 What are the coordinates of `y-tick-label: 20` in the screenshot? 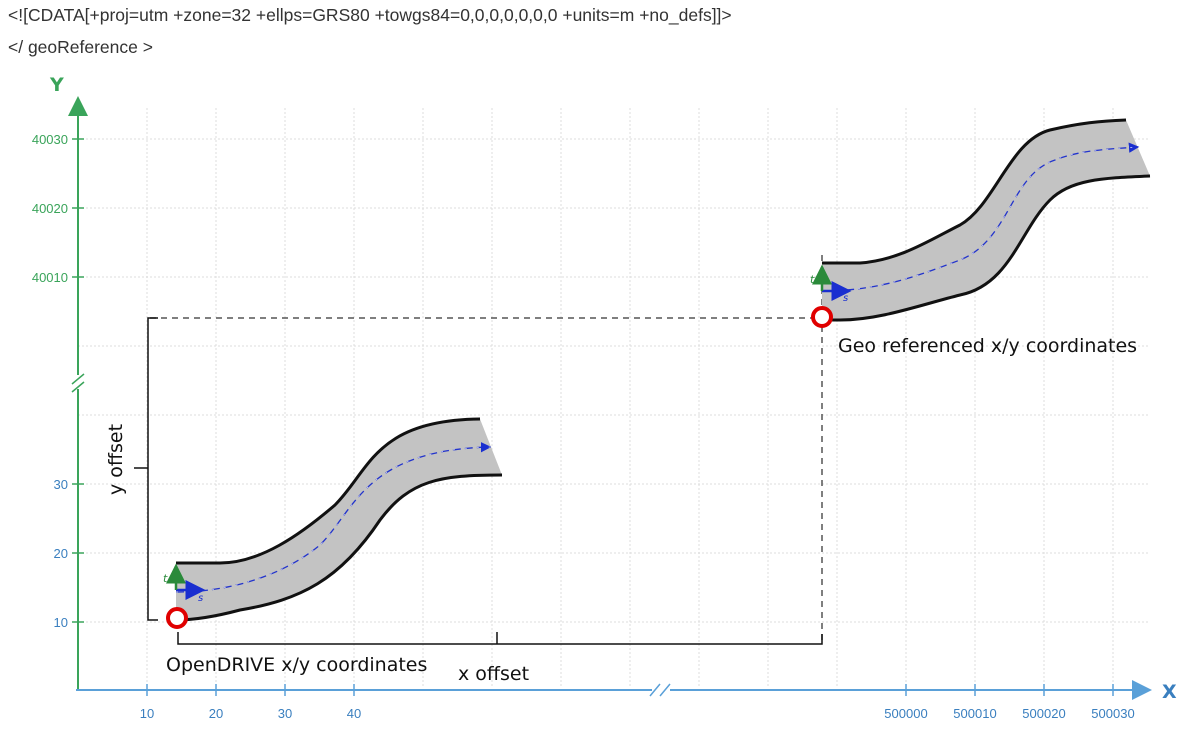 It's located at (61, 553).